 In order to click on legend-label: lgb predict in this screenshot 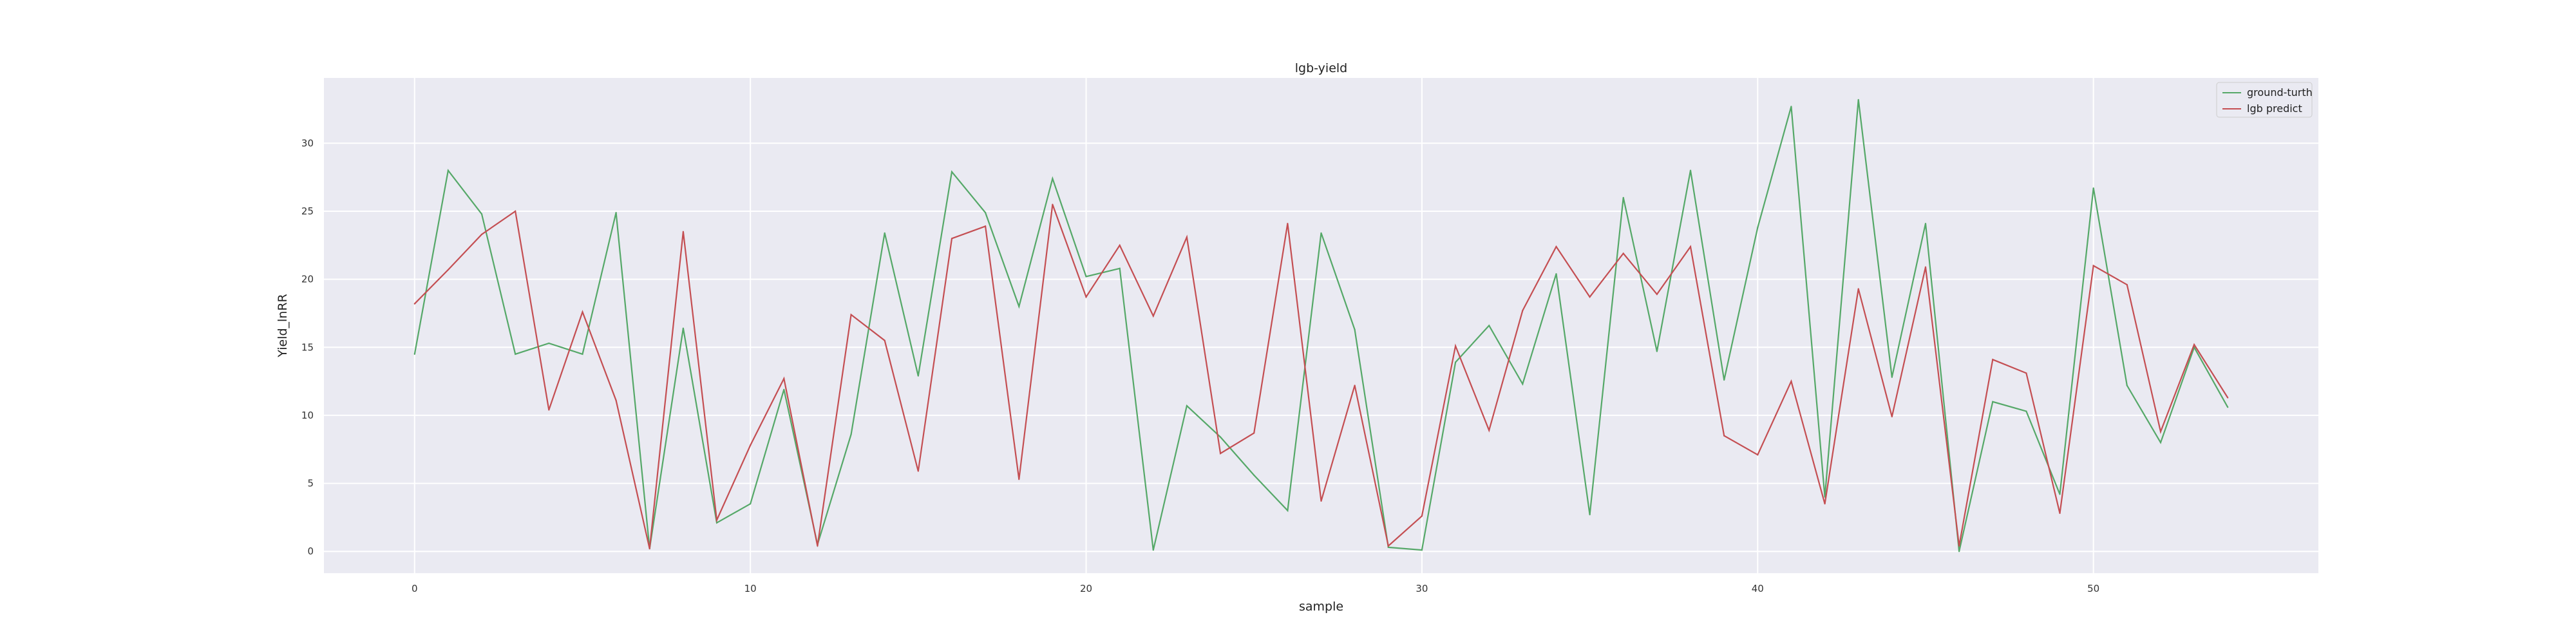, I will do `click(2274, 108)`.